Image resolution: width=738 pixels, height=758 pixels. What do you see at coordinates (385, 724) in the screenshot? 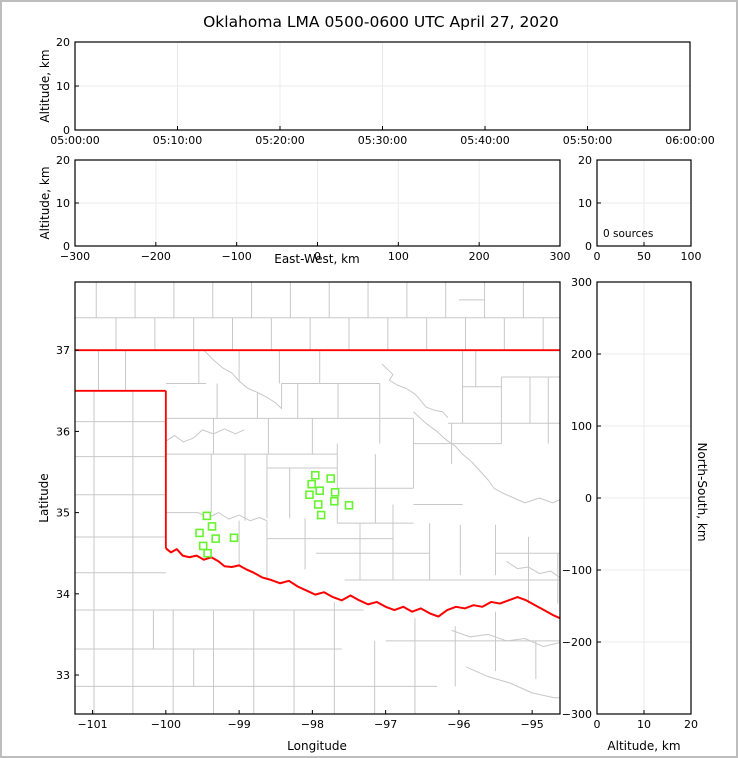
I see `tick-label: −97` at bounding box center [385, 724].